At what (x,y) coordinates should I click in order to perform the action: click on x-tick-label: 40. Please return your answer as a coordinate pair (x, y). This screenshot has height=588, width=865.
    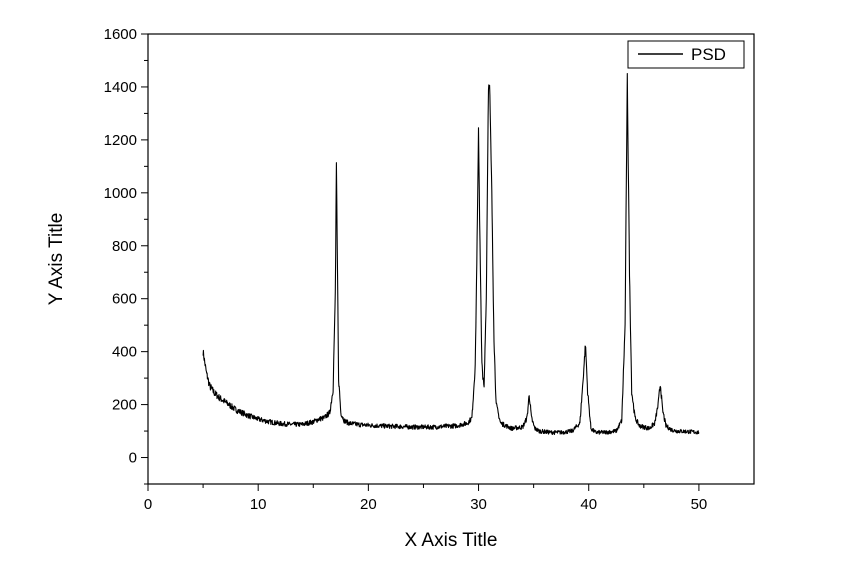
    Looking at the image, I should click on (588, 504).